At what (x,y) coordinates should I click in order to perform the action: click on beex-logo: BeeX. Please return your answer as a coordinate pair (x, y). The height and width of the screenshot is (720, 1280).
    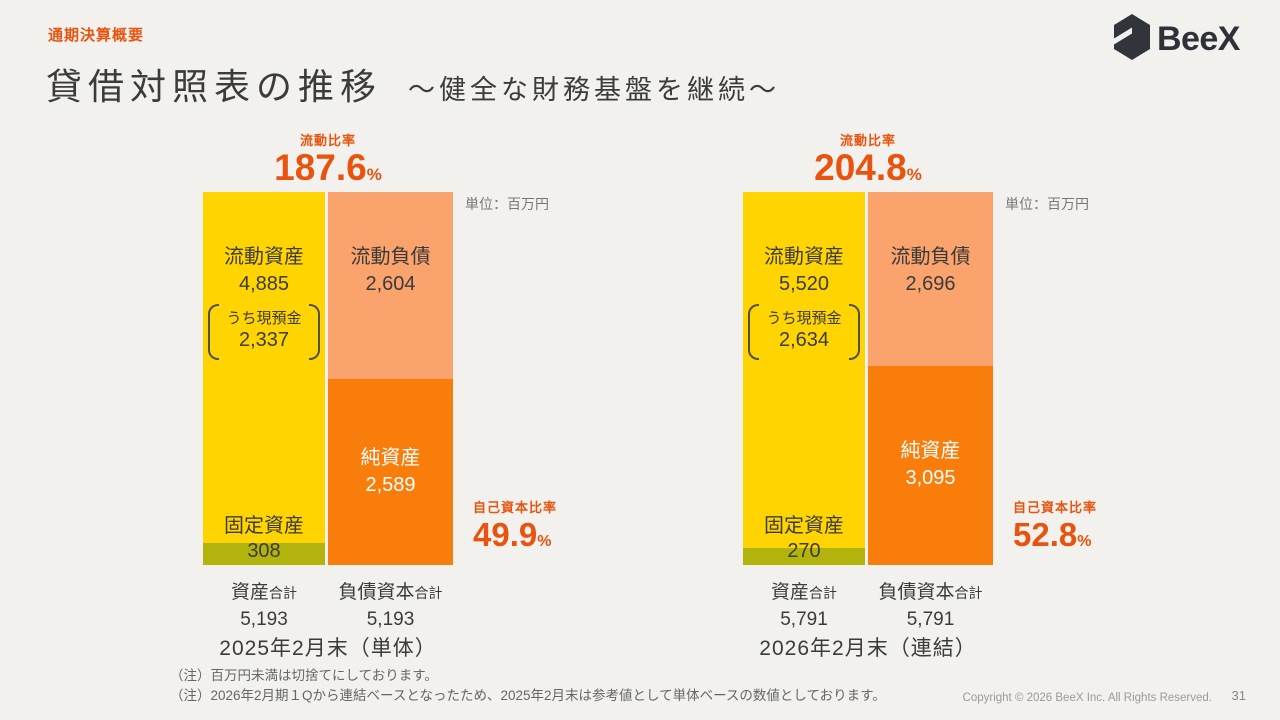
    Looking at the image, I should click on (1176, 39).